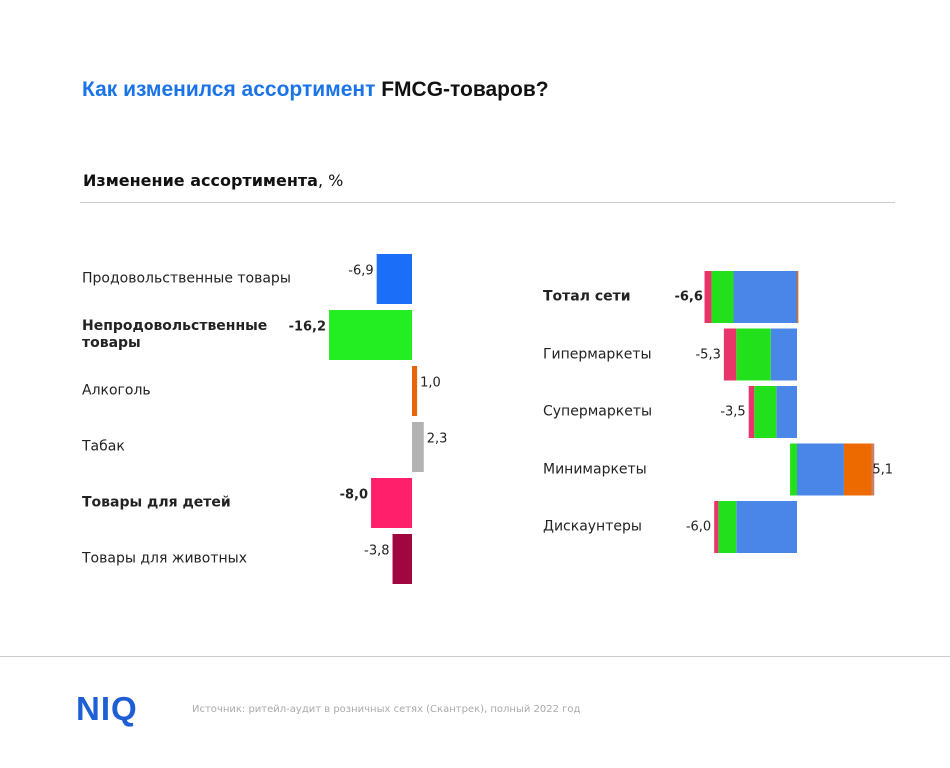  I want to click on value-label: -5,3, so click(708, 354).